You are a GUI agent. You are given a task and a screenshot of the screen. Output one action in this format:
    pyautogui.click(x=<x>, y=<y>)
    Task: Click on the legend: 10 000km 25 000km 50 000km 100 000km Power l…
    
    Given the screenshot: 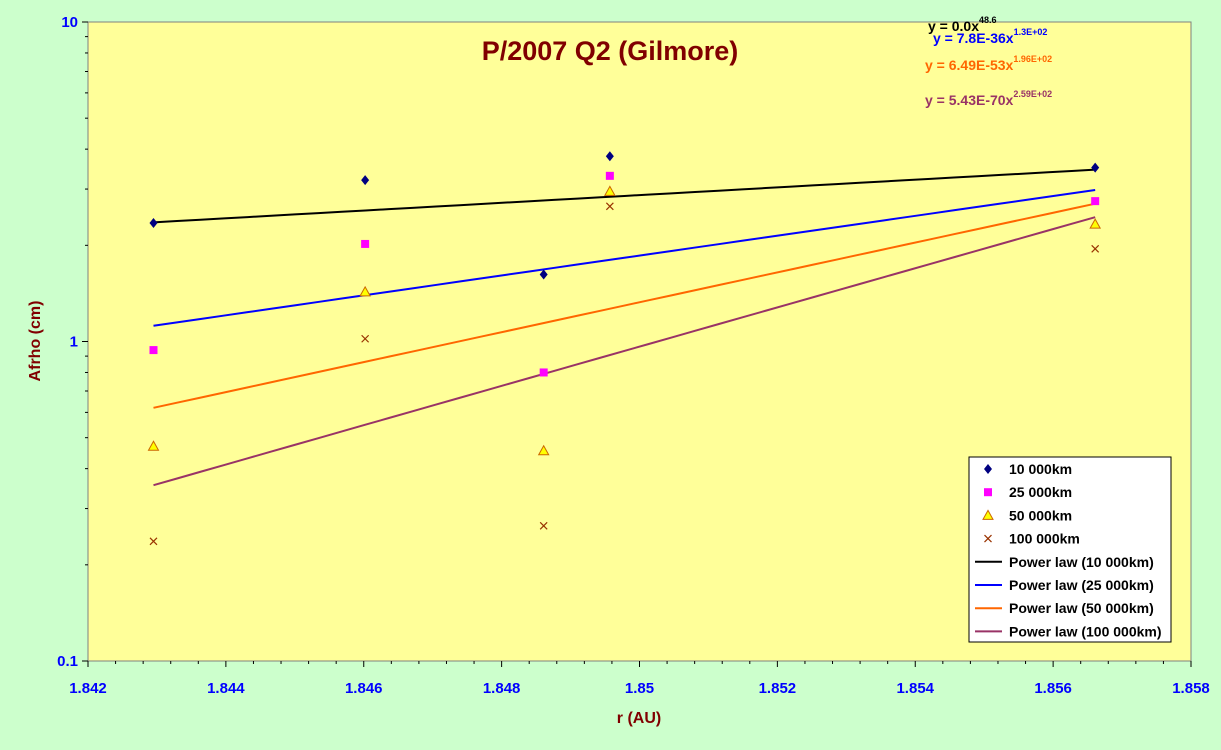 What is the action you would take?
    pyautogui.click(x=1070, y=549)
    